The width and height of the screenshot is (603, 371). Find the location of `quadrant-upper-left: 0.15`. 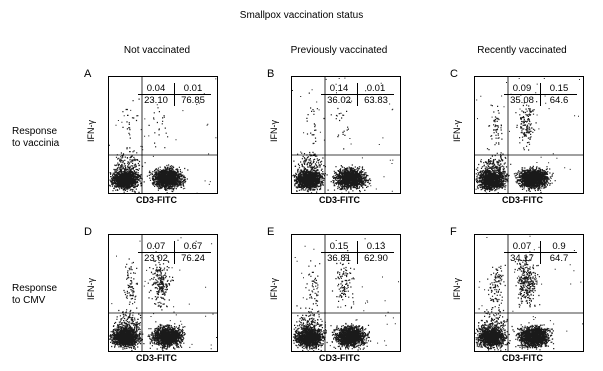

quadrant-upper-left: 0.15 is located at coordinates (339, 247).